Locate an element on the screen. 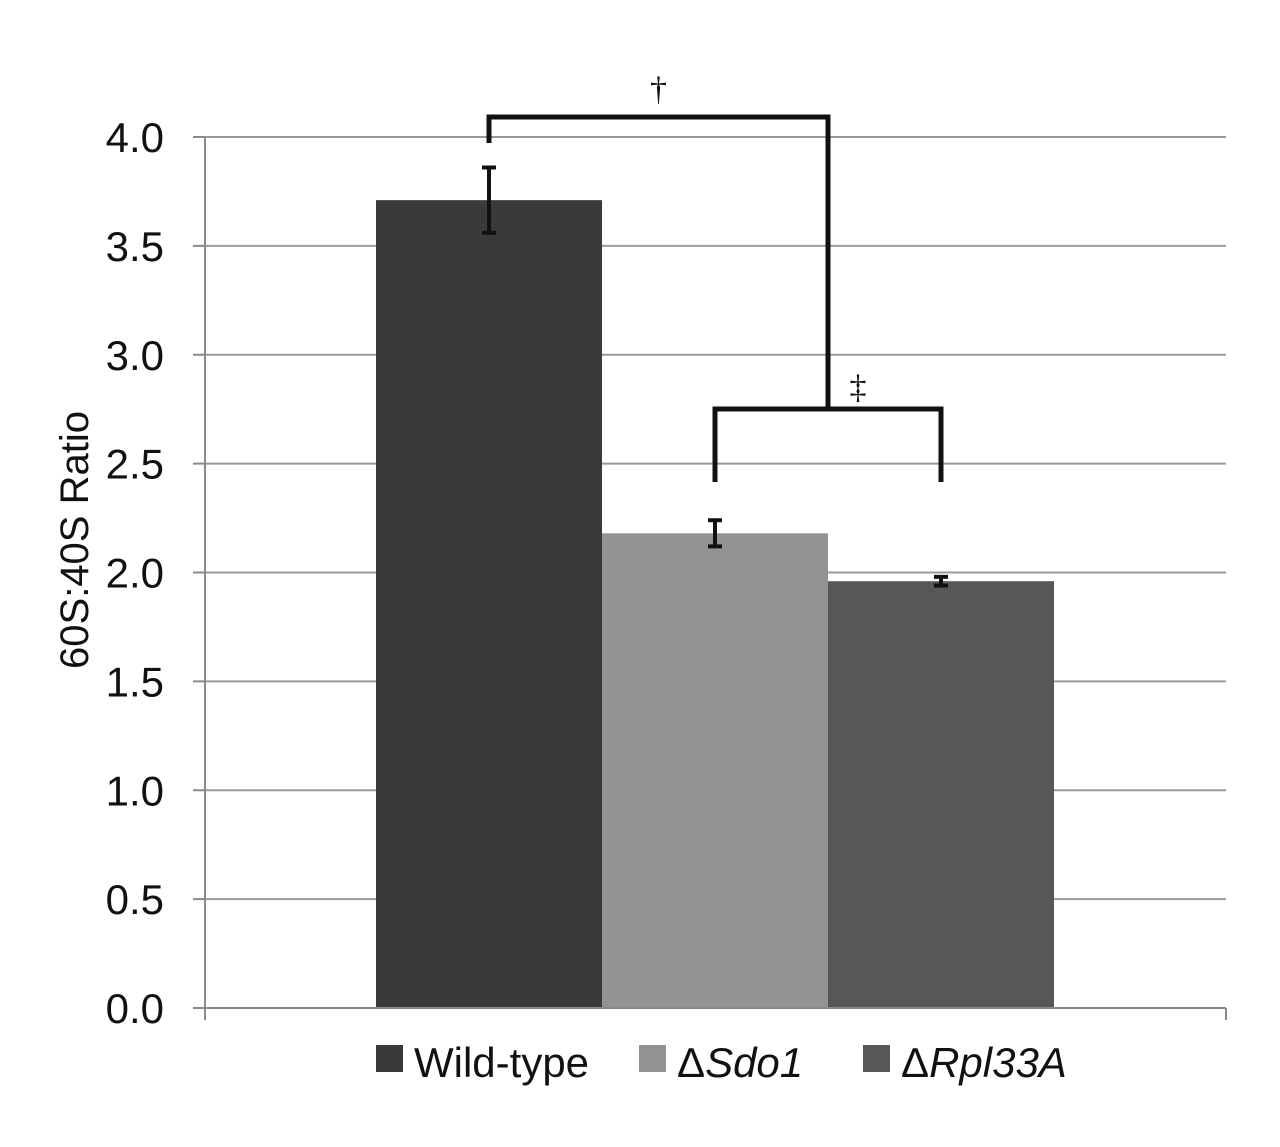  y-tick-label: 0.5 is located at coordinates (135, 899).